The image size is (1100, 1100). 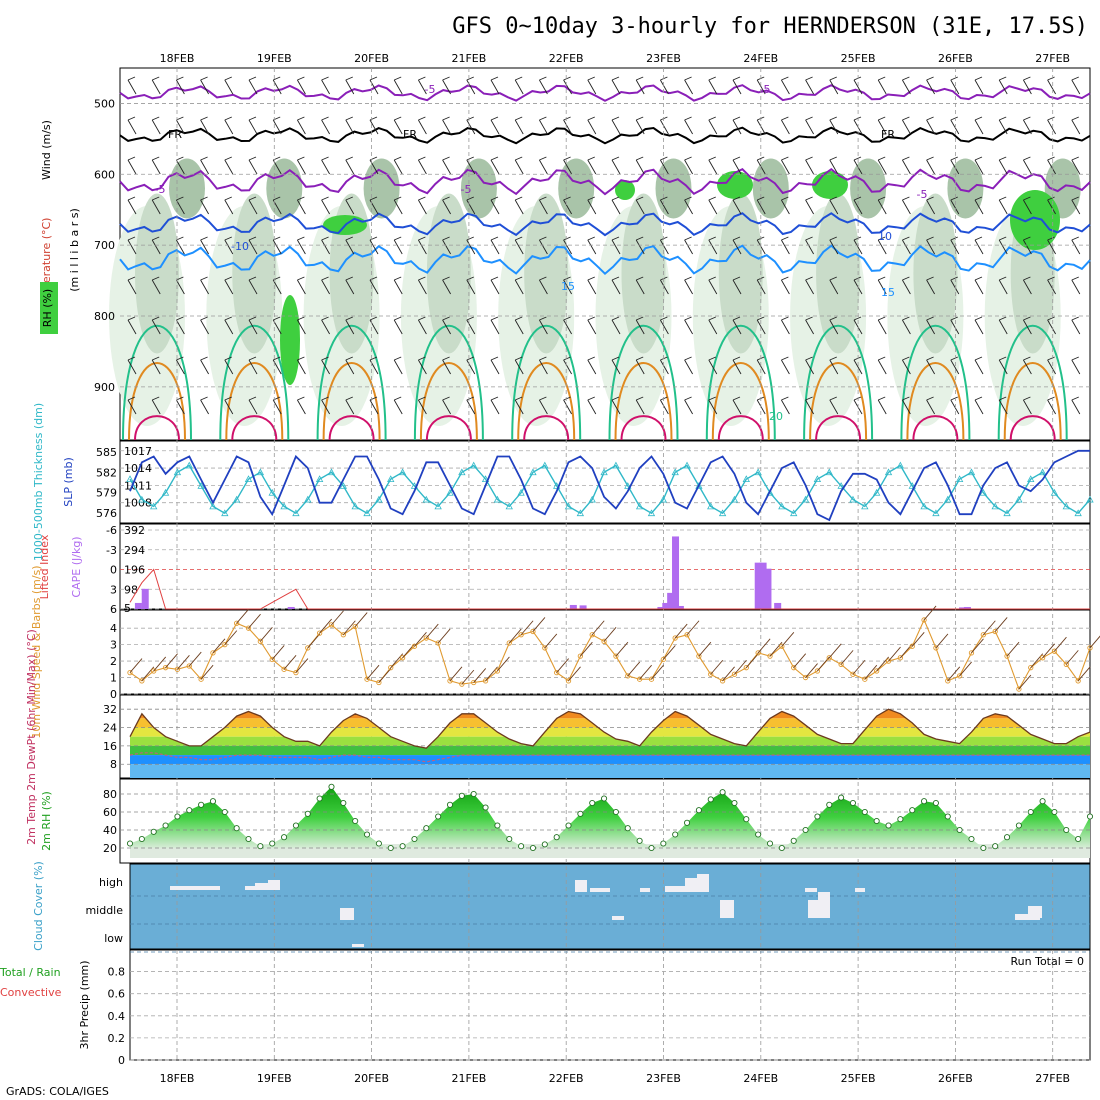 What do you see at coordinates (46, 150) in the screenshot?
I see `wind-axis-title: Wind (m/s)` at bounding box center [46, 150].